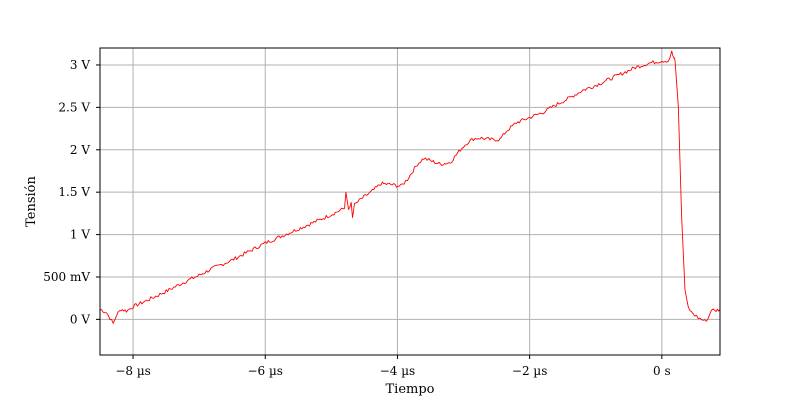  What do you see at coordinates (80, 150) in the screenshot?
I see `y-tick-label: 2 V` at bounding box center [80, 150].